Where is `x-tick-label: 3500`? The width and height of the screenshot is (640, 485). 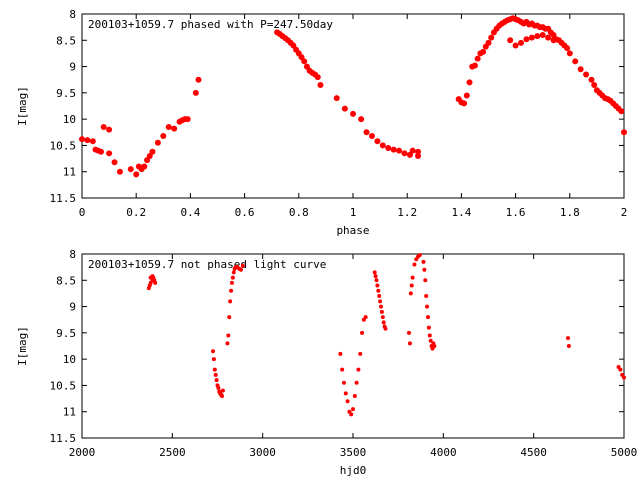 x-tick-label: 3500 is located at coordinates (353, 452).